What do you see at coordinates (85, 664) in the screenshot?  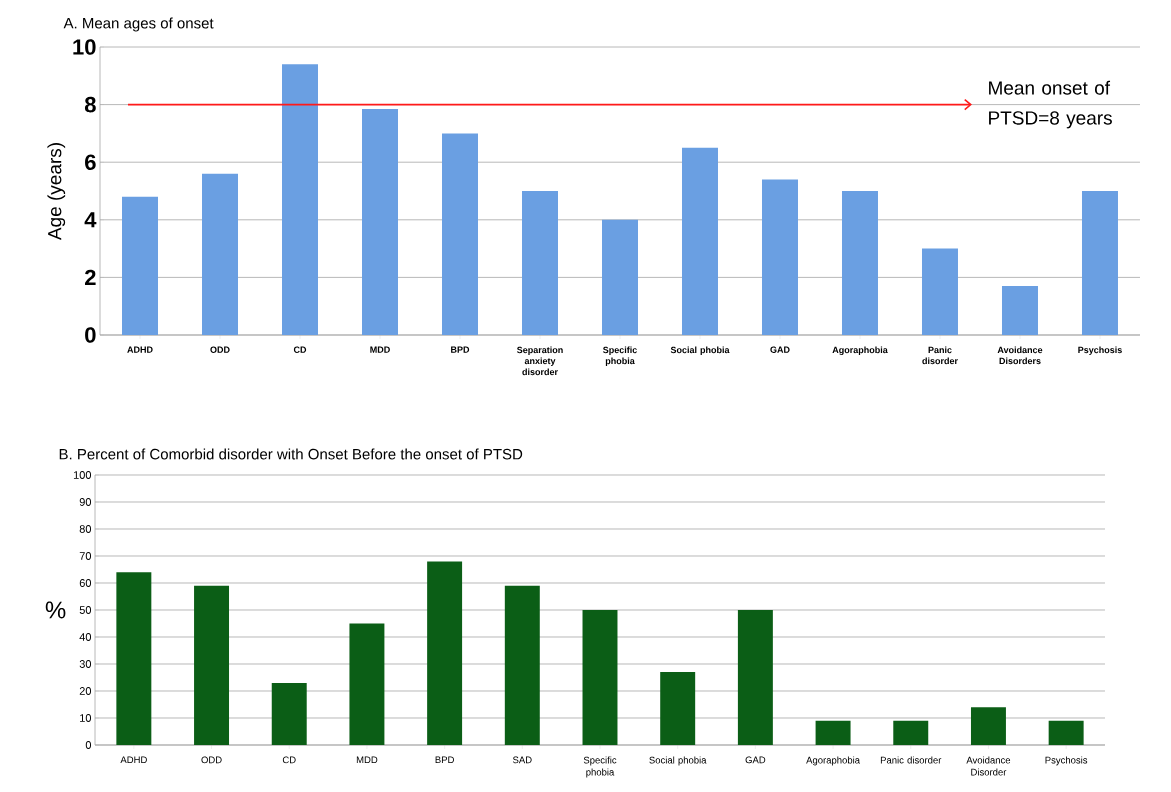 I see `y-tick-label: 30` at bounding box center [85, 664].